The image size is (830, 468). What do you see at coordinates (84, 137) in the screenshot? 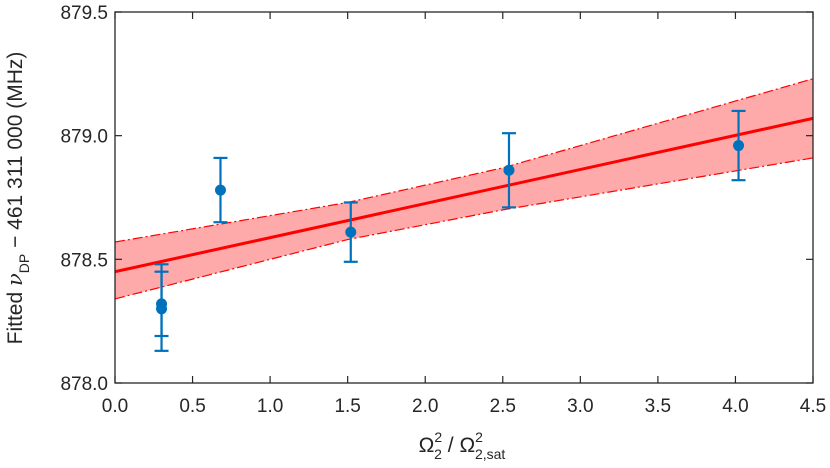
I see `y-tick-label: 879.0` at bounding box center [84, 137].